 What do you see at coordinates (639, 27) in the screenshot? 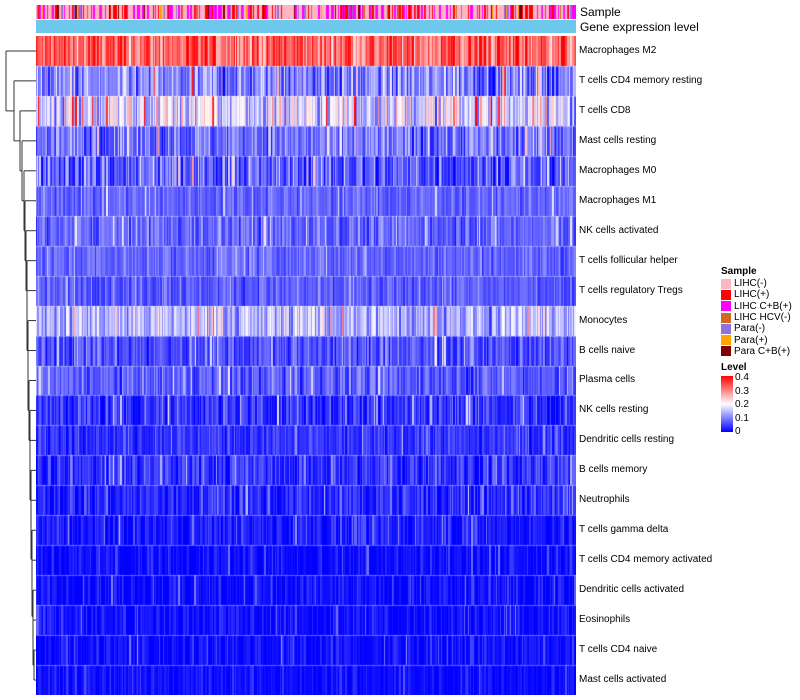
I see `gene-expression-track-label: Gene expression level` at bounding box center [639, 27].